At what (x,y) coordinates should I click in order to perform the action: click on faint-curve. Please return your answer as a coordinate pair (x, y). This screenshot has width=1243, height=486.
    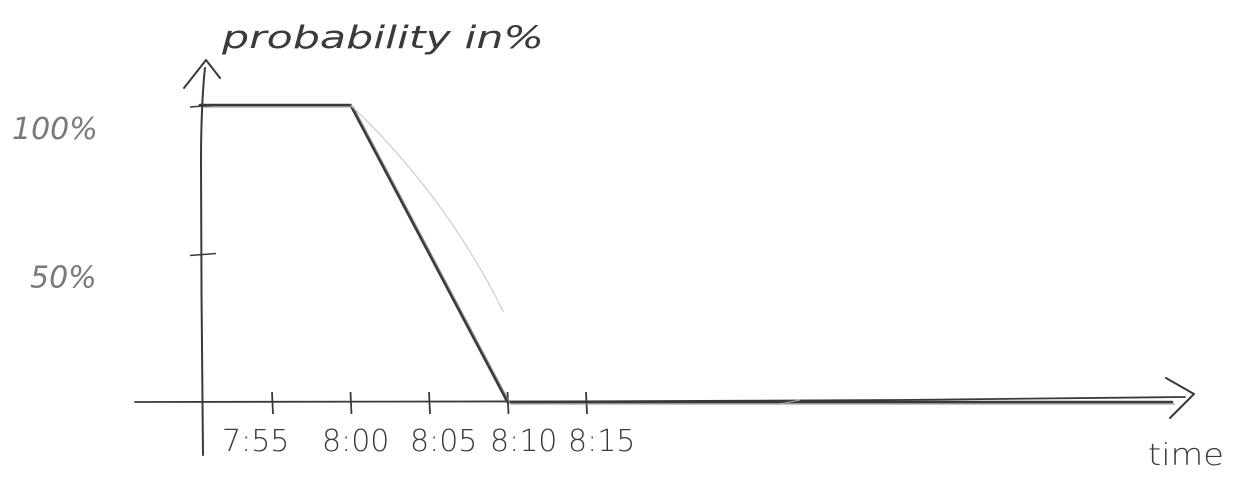
    Looking at the image, I should click on (427, 208).